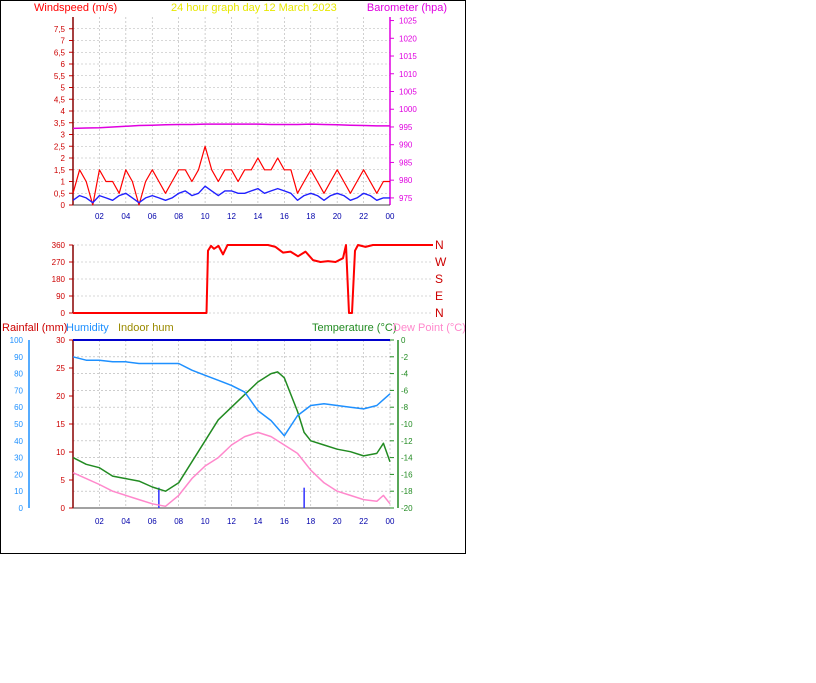 Image resolution: width=816 pixels, height=683 pixels. What do you see at coordinates (205, 216) in the screenshot?
I see `wind-x-tick-label: 10` at bounding box center [205, 216].